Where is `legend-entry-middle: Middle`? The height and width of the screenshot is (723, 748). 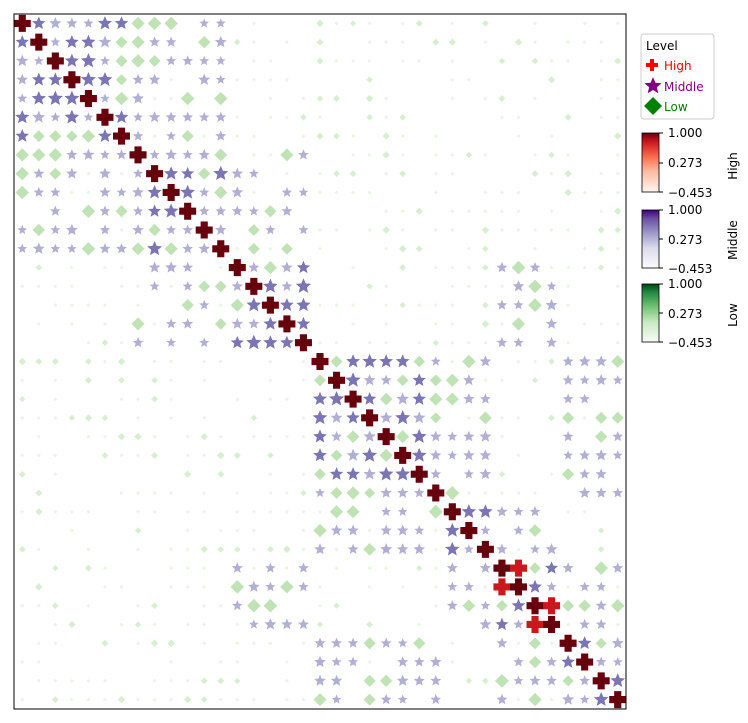 legend-entry-middle: Middle is located at coordinates (674, 85).